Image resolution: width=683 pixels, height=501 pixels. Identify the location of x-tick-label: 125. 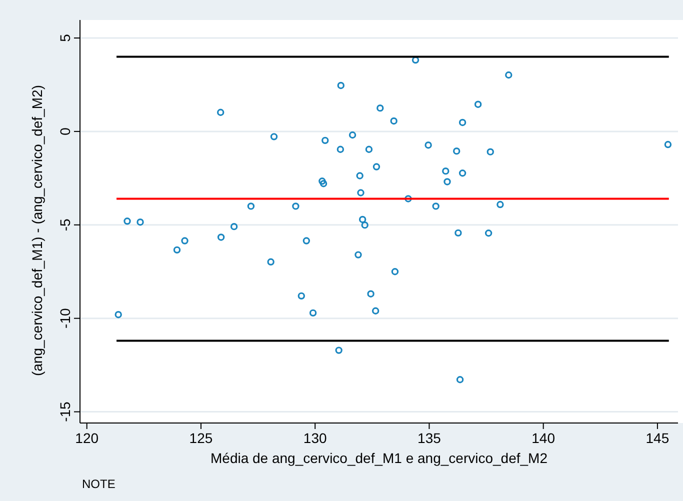
(201, 438).